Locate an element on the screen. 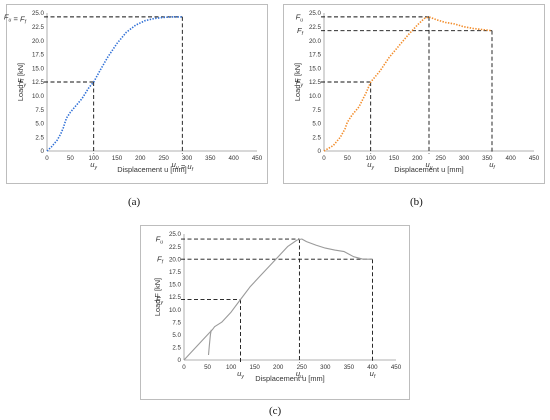 Image resolution: width=550 pixels, height=420 pixels. y-marker-label: Fu = Ff is located at coordinates (15, 18).